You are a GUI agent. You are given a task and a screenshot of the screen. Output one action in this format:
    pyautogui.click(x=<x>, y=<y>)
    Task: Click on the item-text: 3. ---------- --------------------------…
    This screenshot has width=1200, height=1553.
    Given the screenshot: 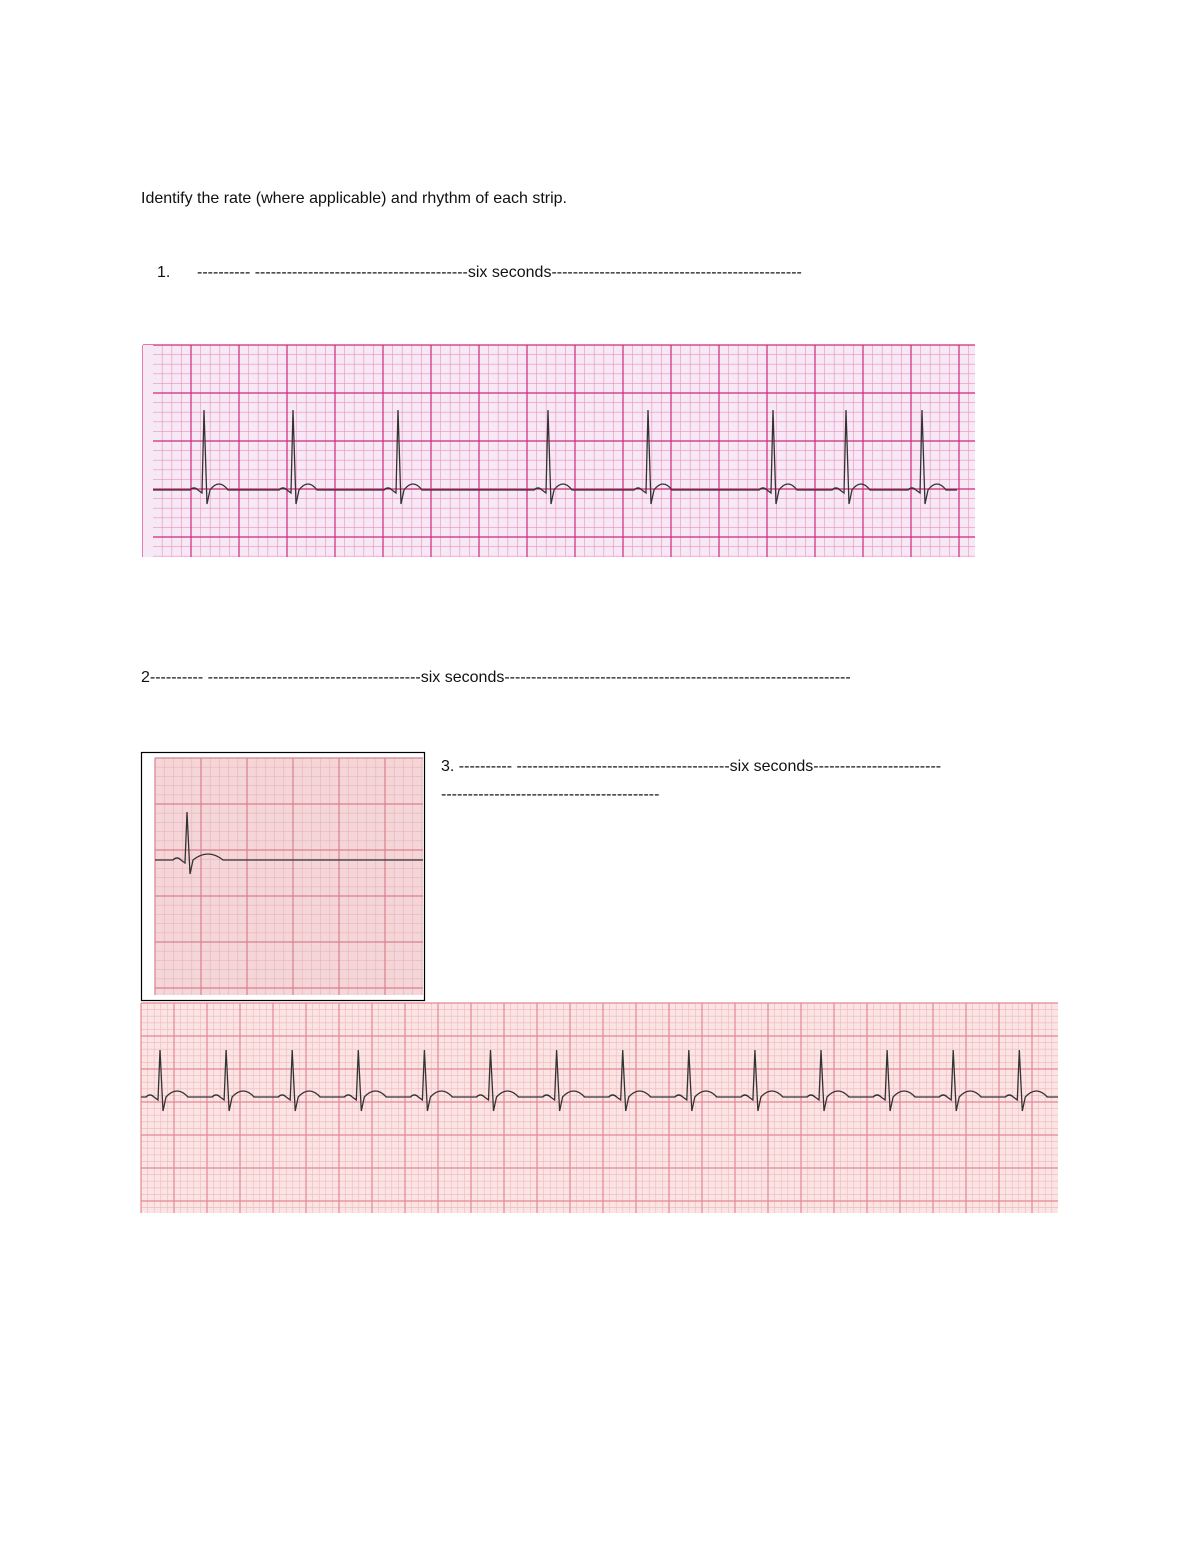 What is the action you would take?
    pyautogui.click(x=693, y=781)
    